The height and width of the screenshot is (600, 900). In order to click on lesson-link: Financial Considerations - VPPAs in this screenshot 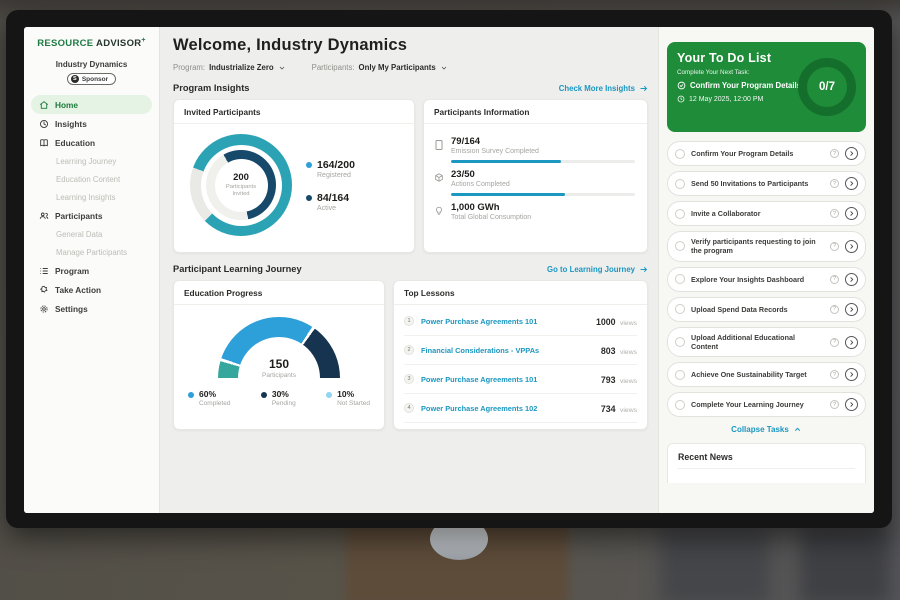, I will do `click(480, 350)`.